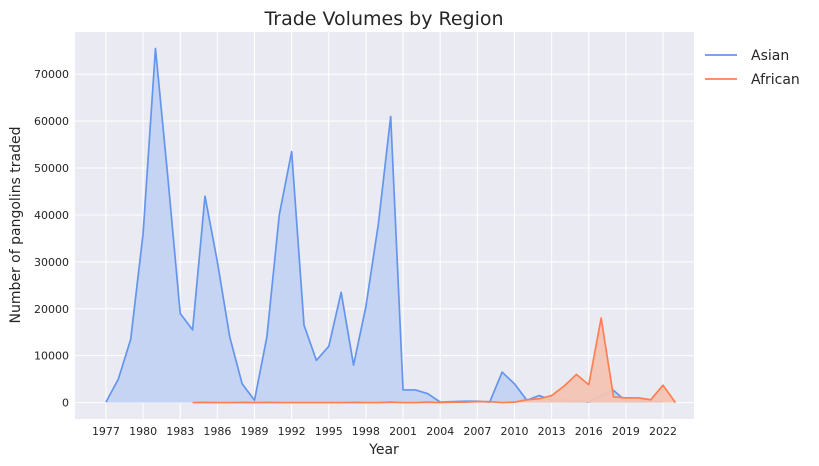 Image resolution: width=819 pixels, height=466 pixels. What do you see at coordinates (770, 56) in the screenshot?
I see `legend-label-asian: Asian` at bounding box center [770, 56].